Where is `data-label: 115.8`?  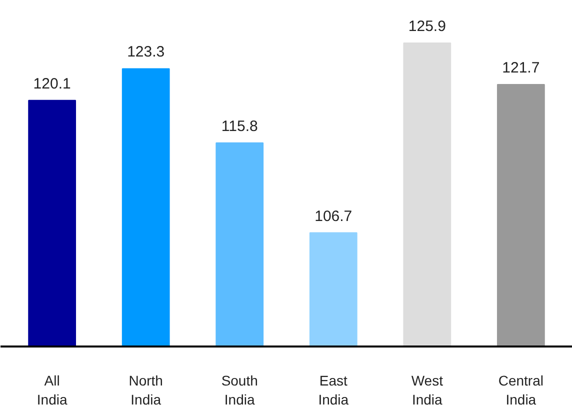
data-label: 115.8 is located at coordinates (239, 126).